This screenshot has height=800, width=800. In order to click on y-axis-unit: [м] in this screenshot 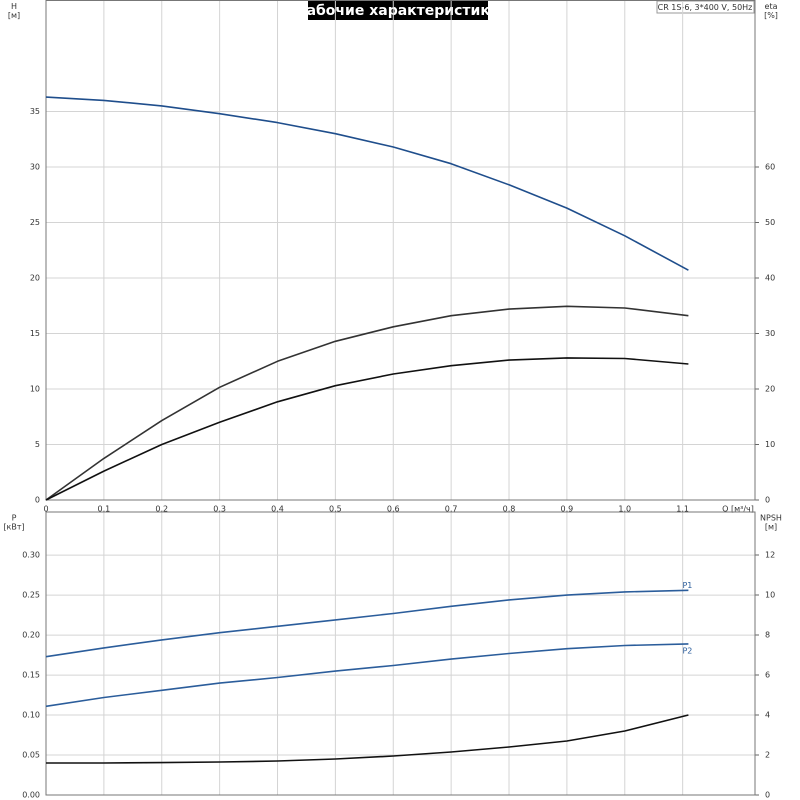, I will do `click(14, 15)`.